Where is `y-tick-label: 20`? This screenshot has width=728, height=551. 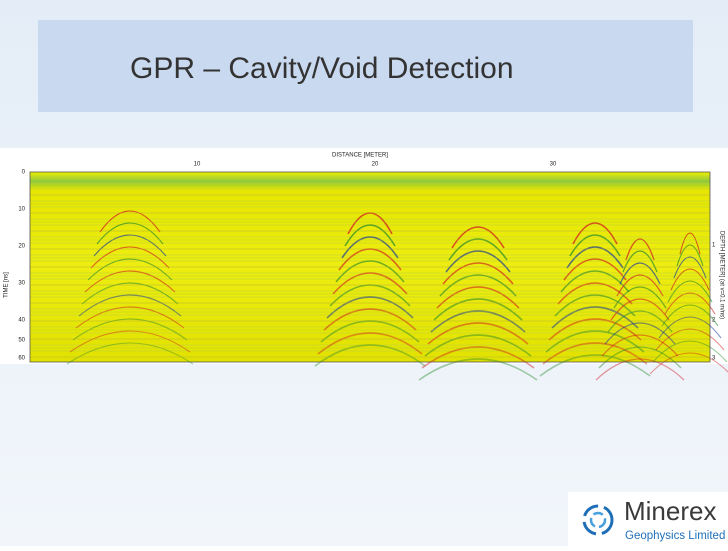
y-tick-label: 20 is located at coordinates (21, 247).